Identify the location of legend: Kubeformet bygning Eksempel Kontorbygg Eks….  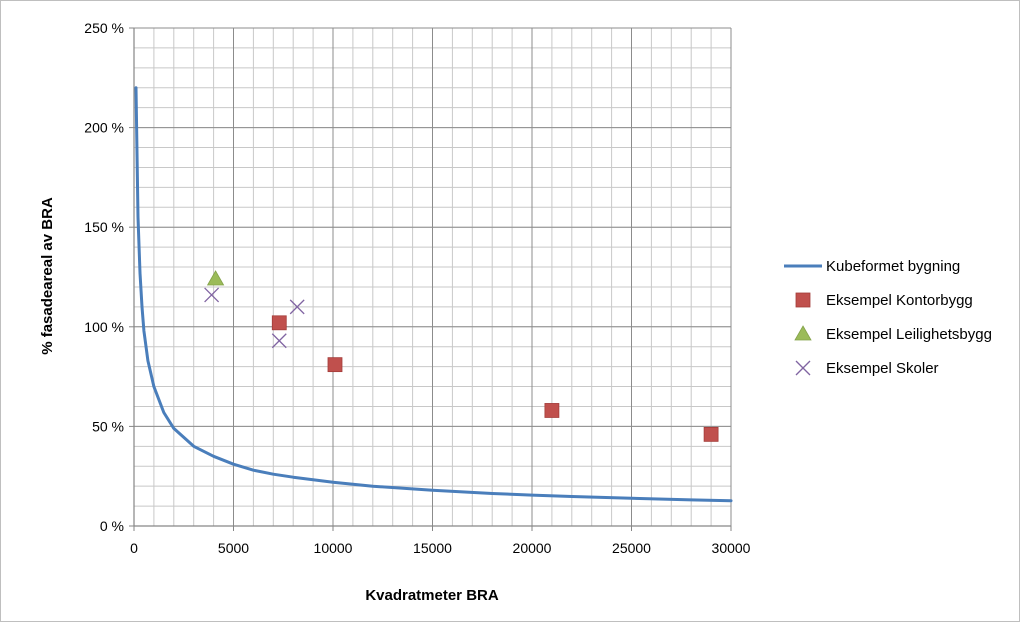
(888, 317).